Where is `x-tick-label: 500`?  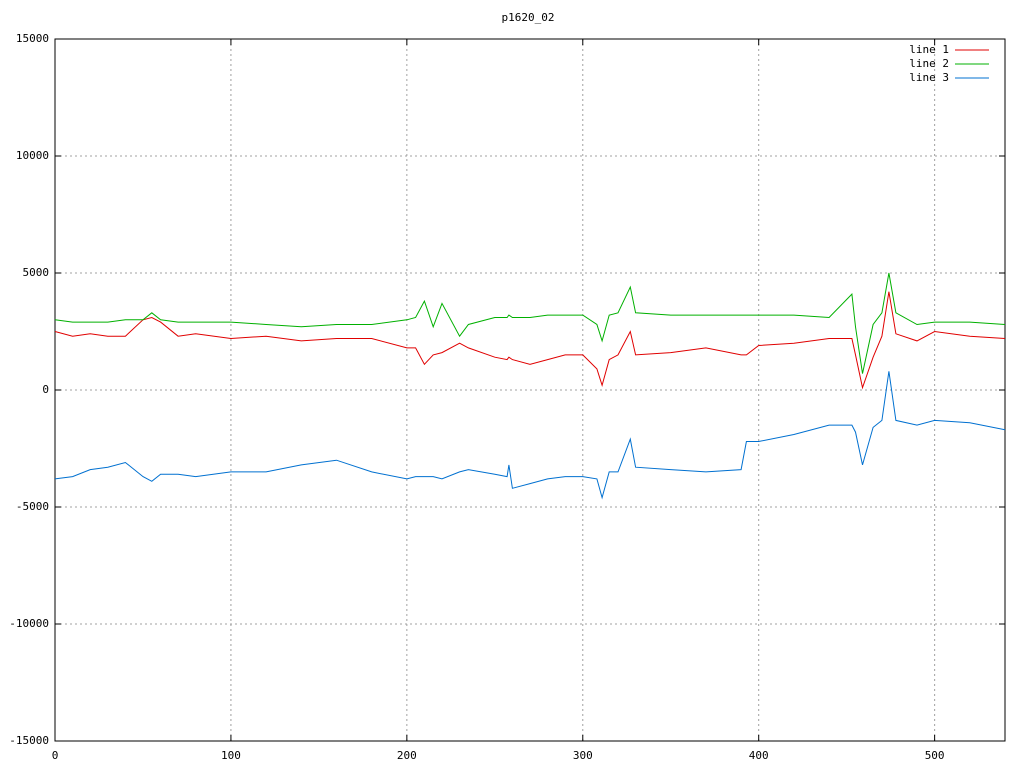
x-tick-label: 500 is located at coordinates (935, 755).